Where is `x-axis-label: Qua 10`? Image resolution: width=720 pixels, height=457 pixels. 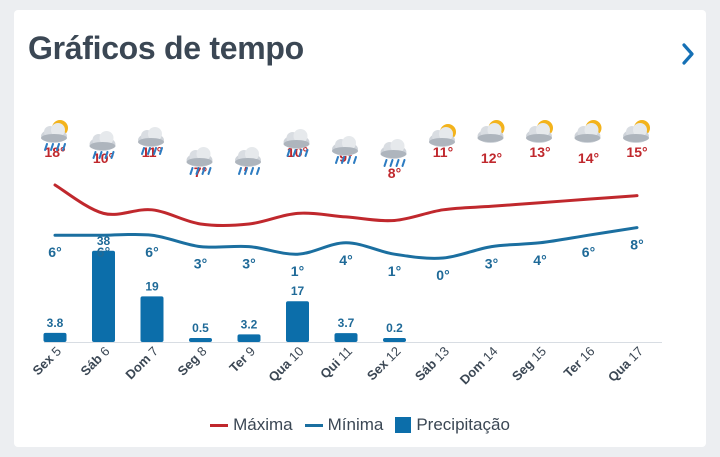 x-axis-label: Qua 10 is located at coordinates (285, 364).